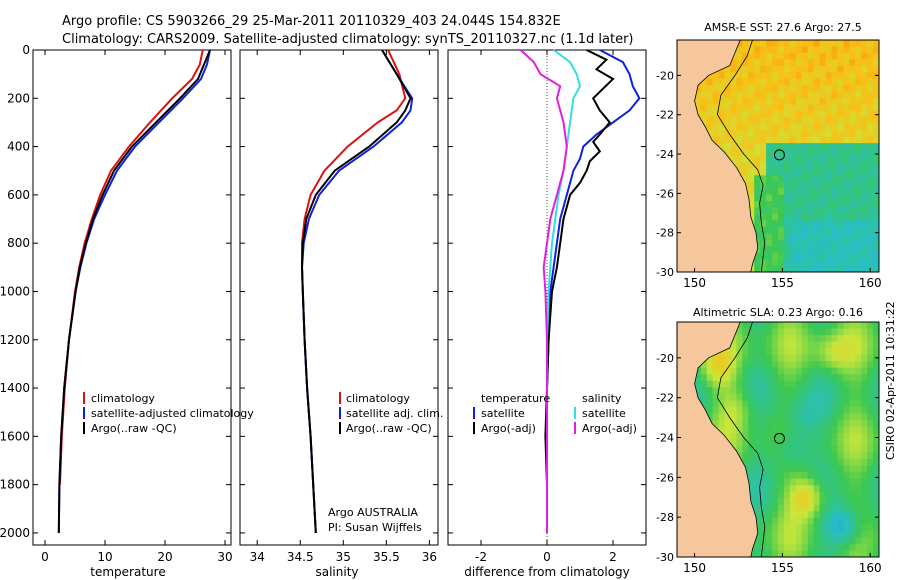 The height and width of the screenshot is (580, 900). Describe the element at coordinates (741, 439) in the screenshot. I see `bathymetry-contour` at that location.